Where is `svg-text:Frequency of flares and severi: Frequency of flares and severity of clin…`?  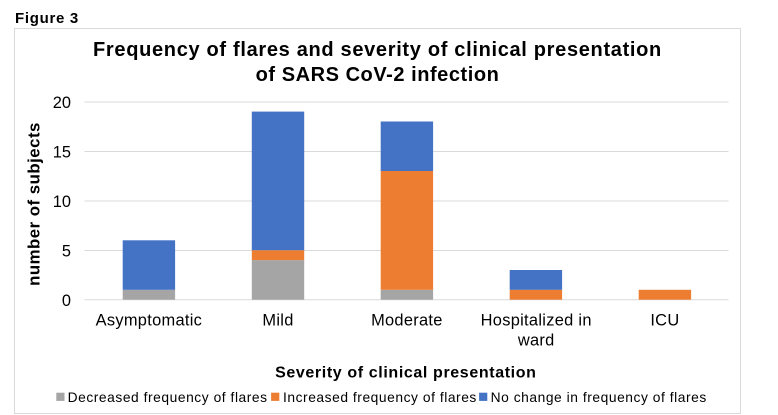 svg-text:Frequency of flares and severi: Frequency of flares and severity of clin… is located at coordinates (377, 50).